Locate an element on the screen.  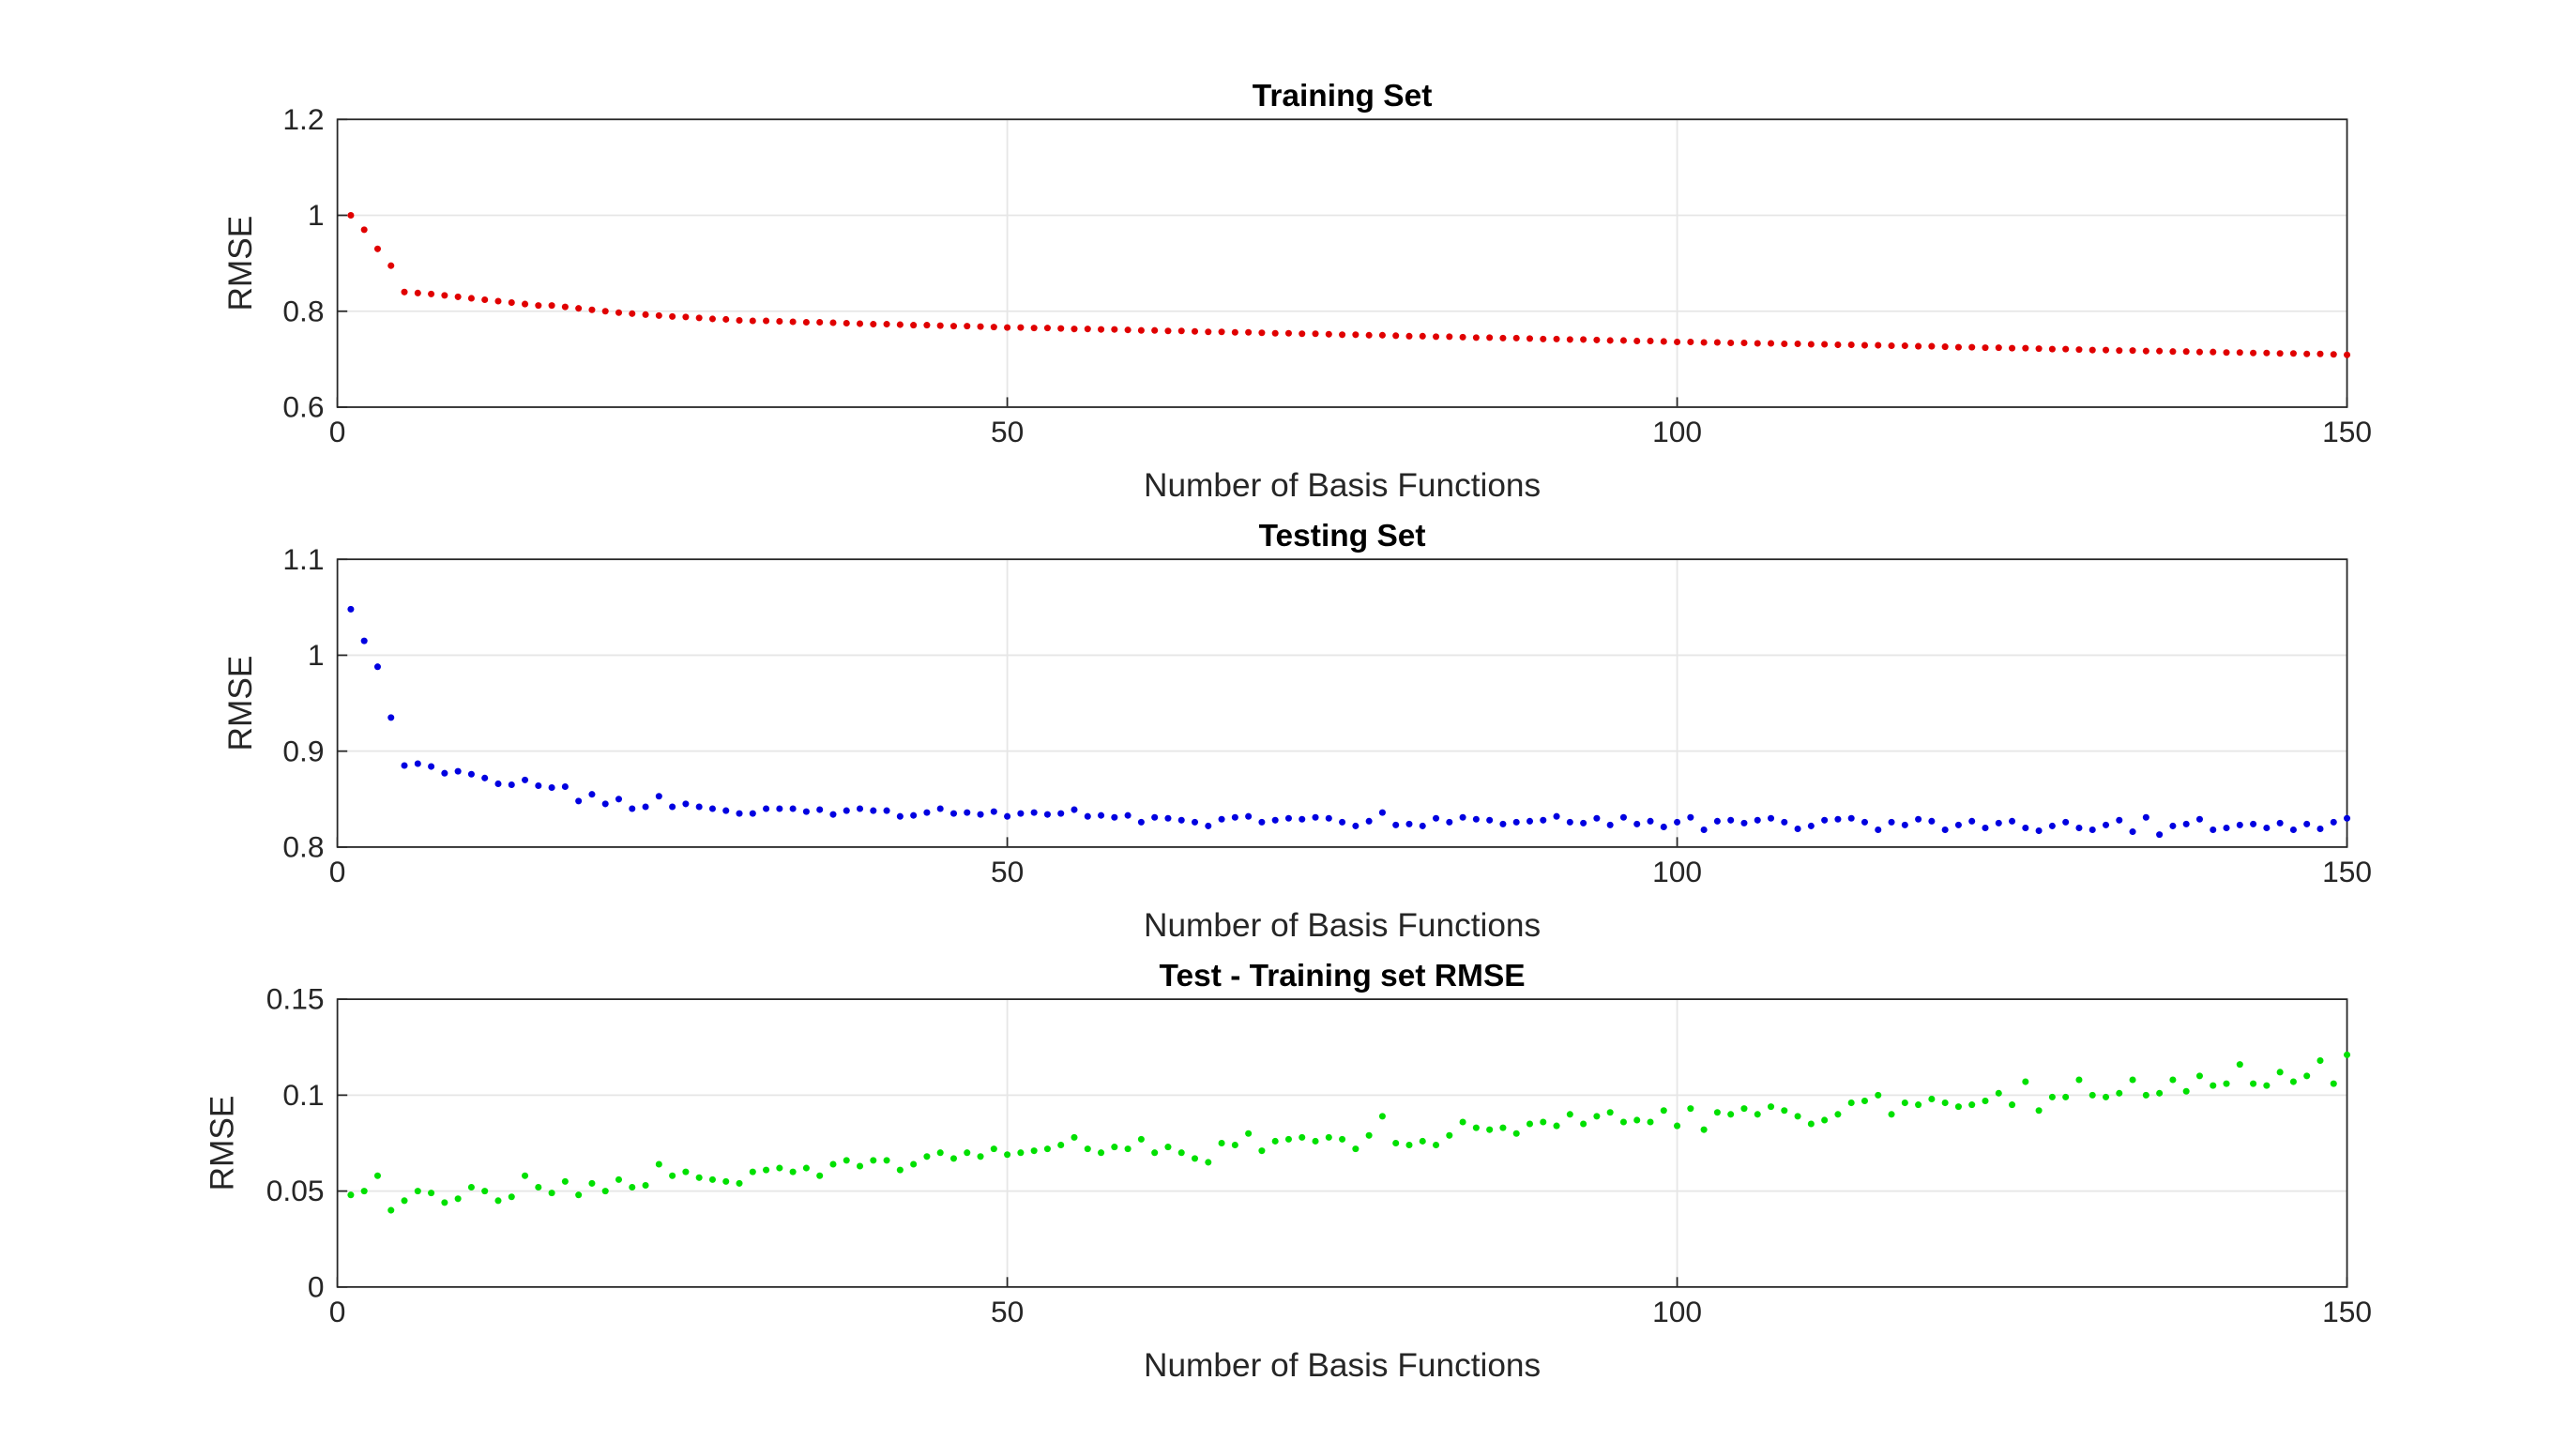
chart-title: Training Set is located at coordinates (1343, 96).